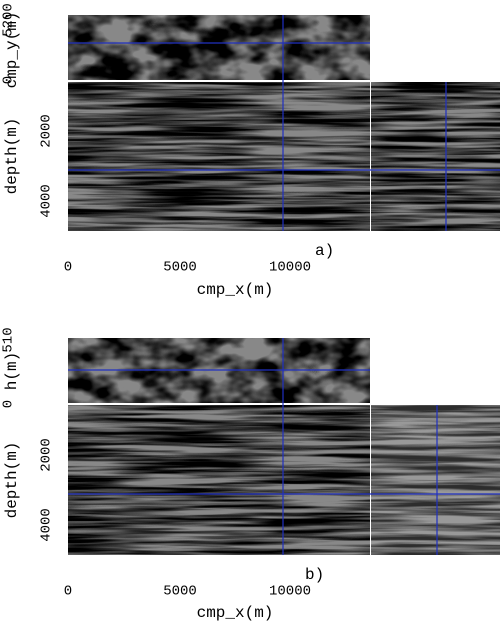 Image resolution: width=500 pixels, height=624 pixels. What do you see at coordinates (9, 339) in the screenshot?
I see `tick-label: 510` at bounding box center [9, 339].